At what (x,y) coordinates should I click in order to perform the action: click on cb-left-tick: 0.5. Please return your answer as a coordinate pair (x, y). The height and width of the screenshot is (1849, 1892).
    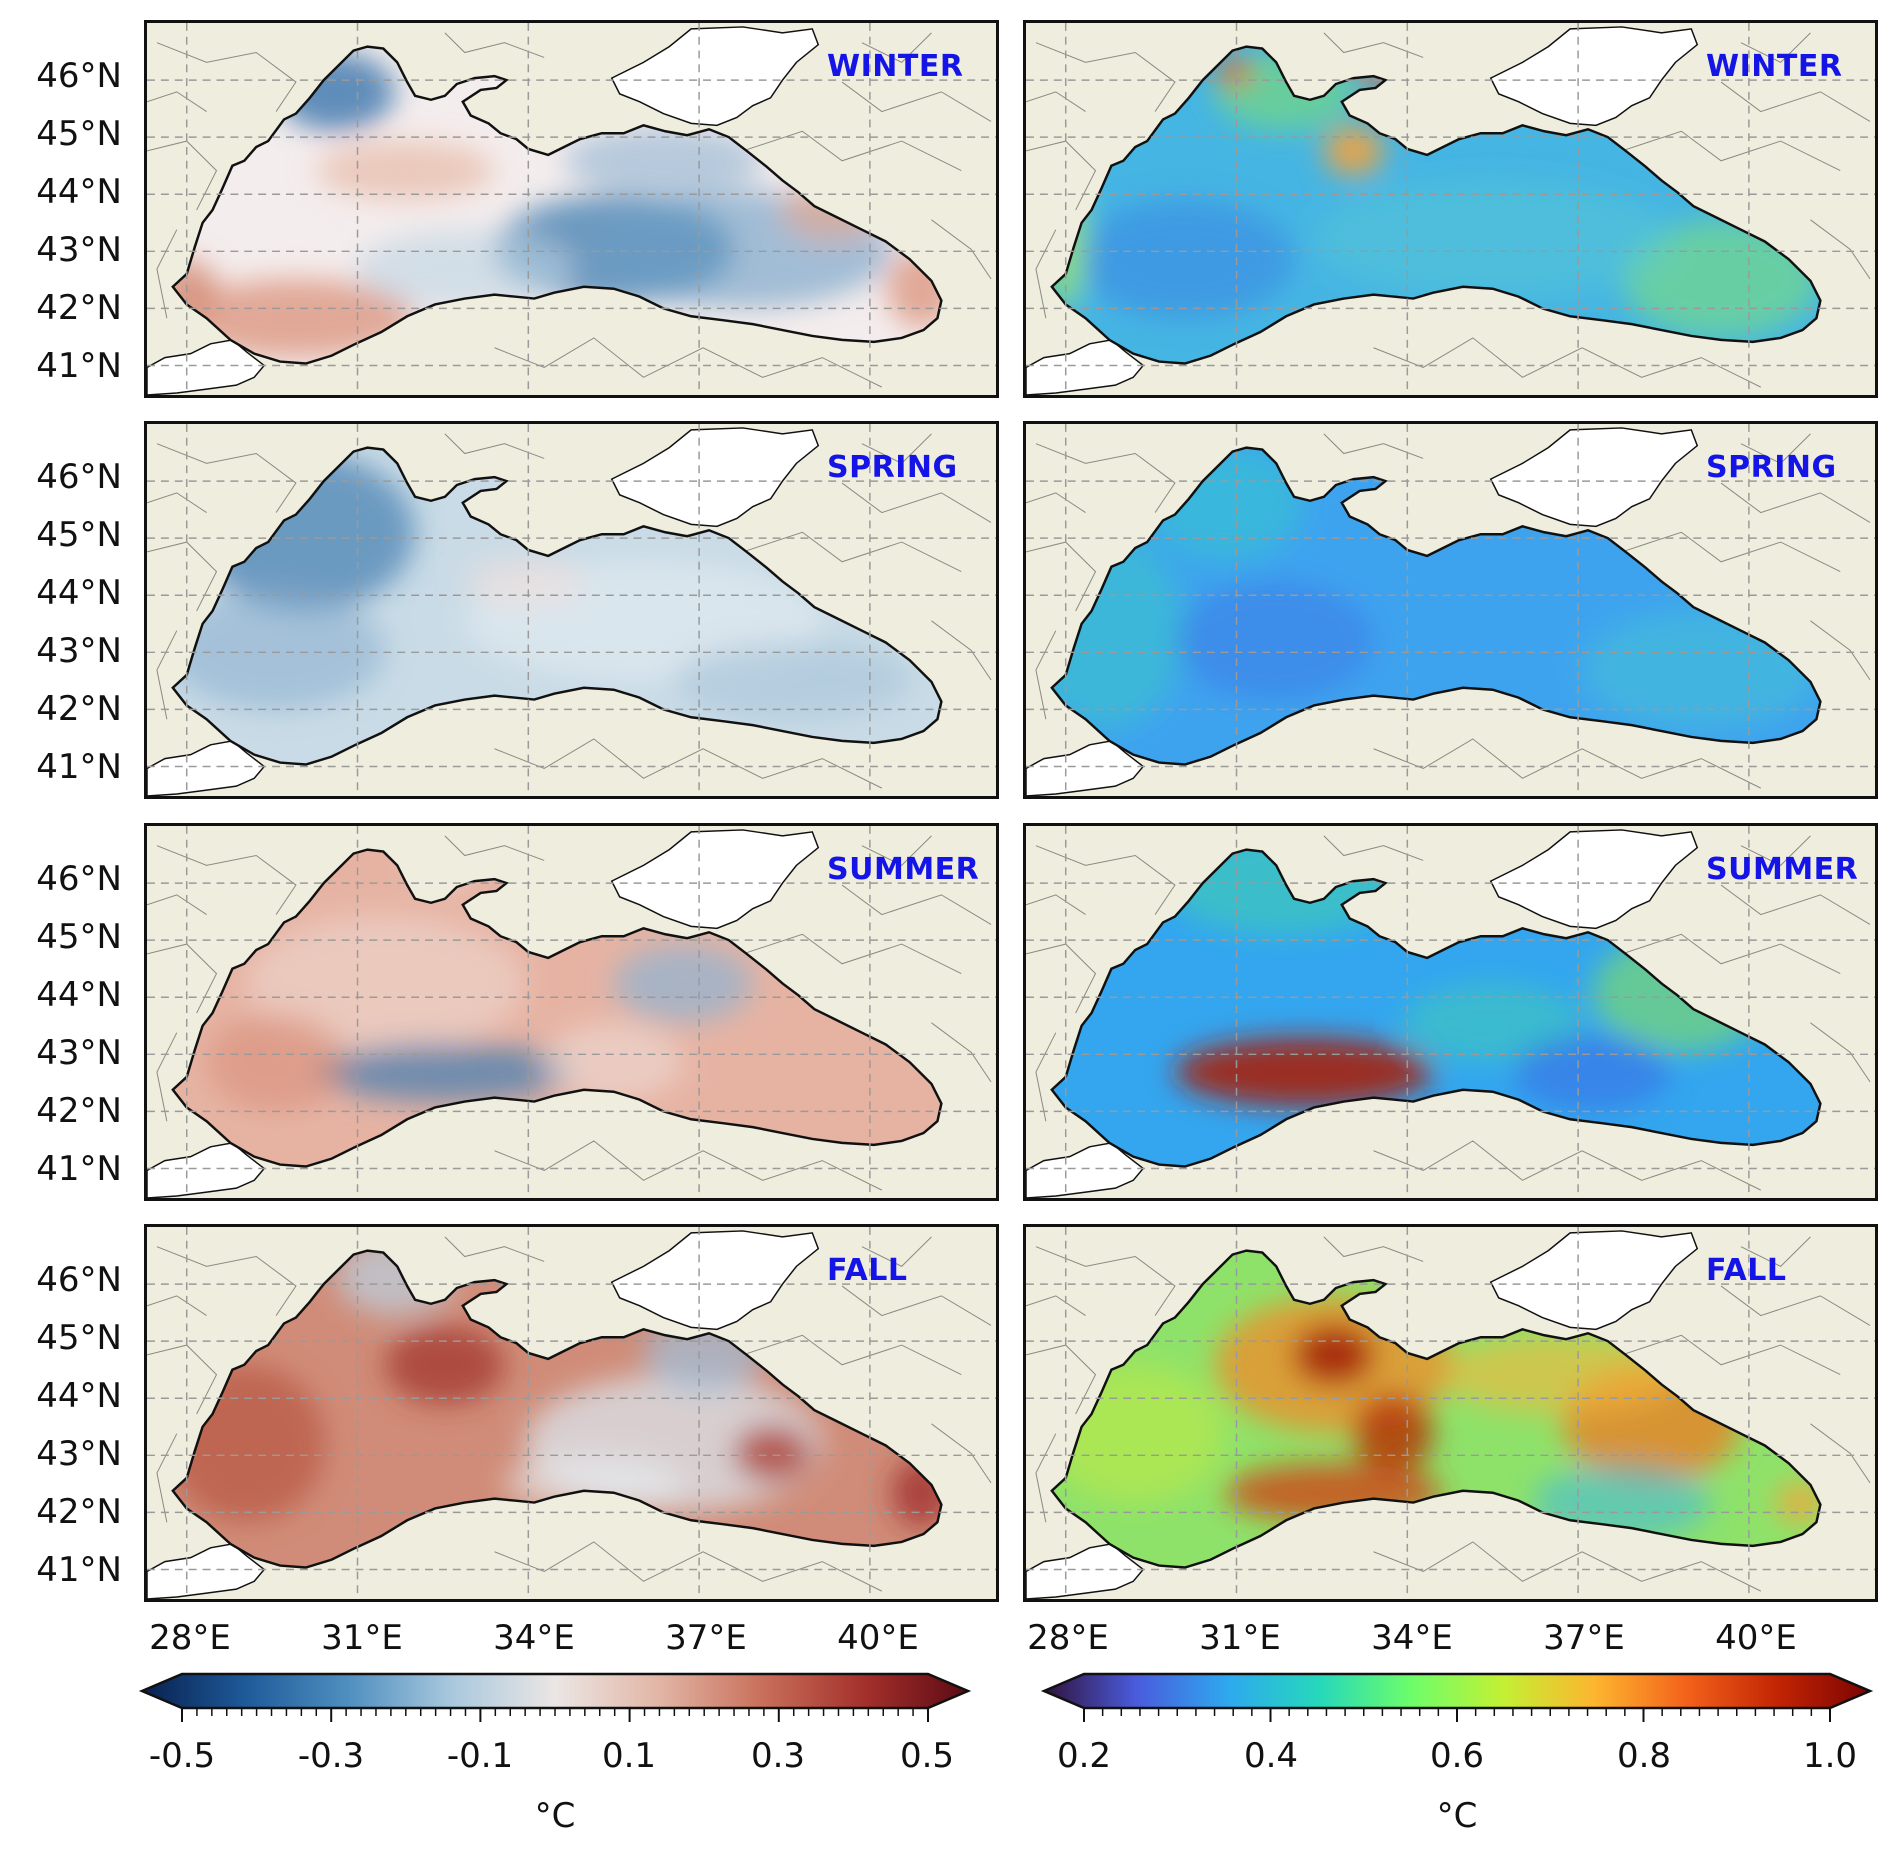
    Looking at the image, I should click on (927, 1756).